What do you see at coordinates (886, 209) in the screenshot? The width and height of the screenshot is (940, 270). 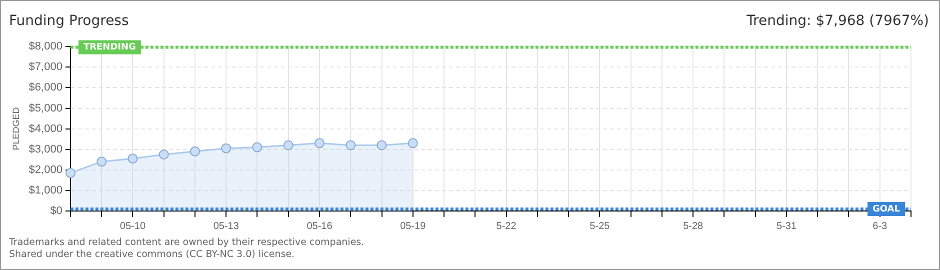 I see `ref-line-label: GOAL` at bounding box center [886, 209].